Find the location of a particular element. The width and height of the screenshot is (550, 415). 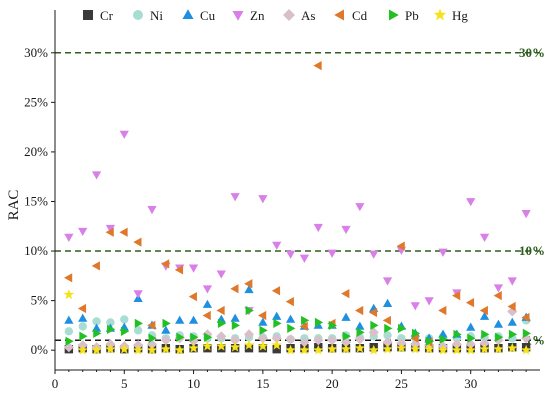

legend-item-hg: Hg is located at coordinates (450, 15).